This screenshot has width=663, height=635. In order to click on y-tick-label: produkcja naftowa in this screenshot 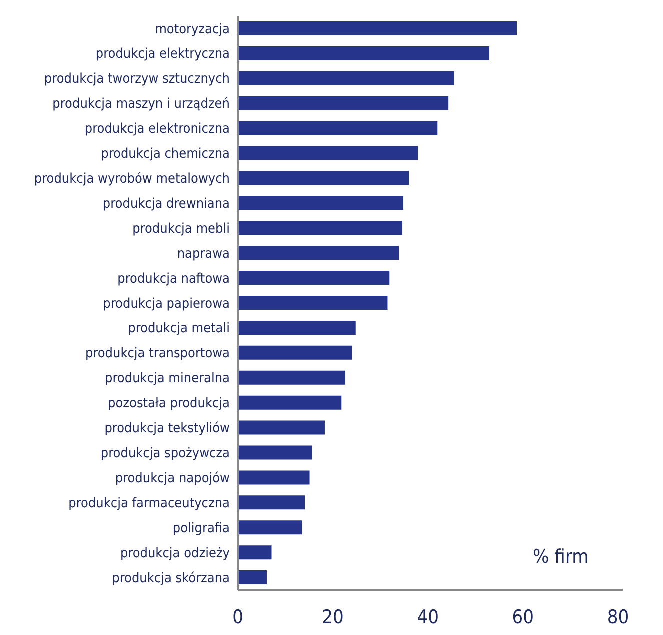, I will do `click(174, 278)`.